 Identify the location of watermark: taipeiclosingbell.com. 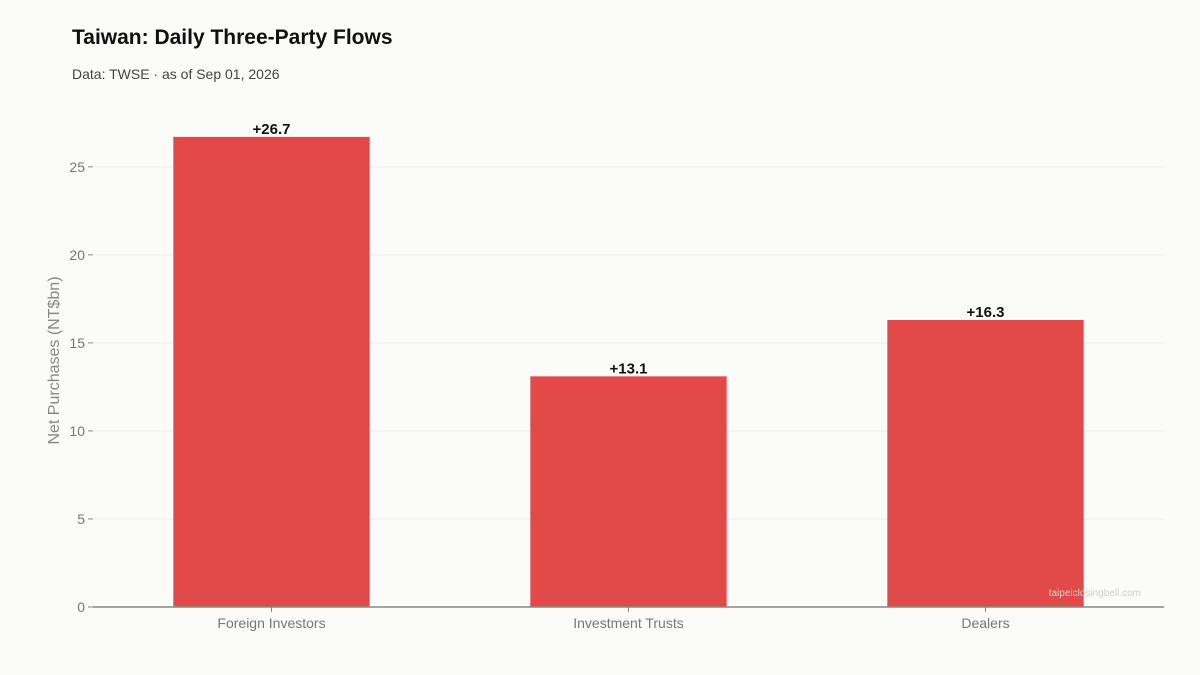
(1095, 593).